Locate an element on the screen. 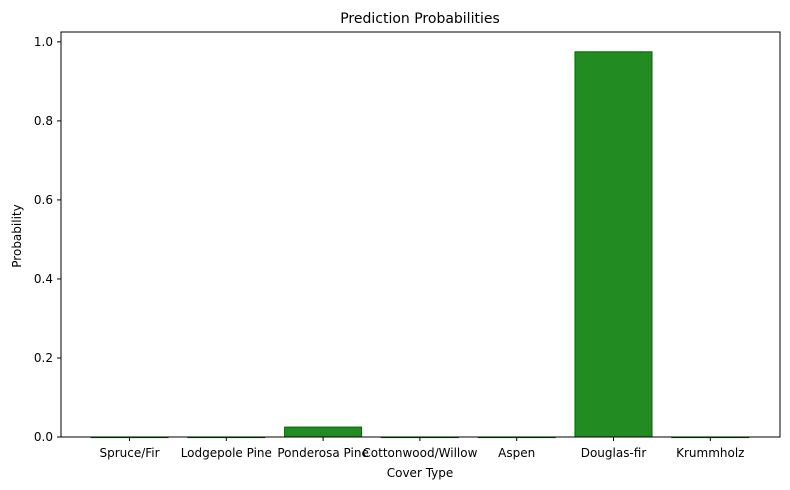 The width and height of the screenshot is (790, 490). x-tick-label: Aspen is located at coordinates (516, 453).